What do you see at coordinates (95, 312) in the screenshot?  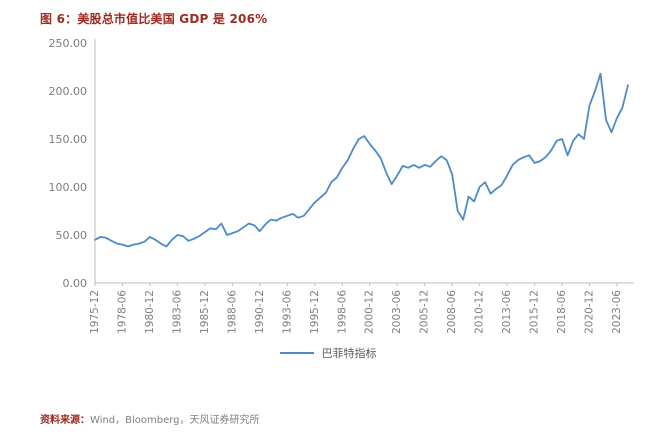 I see `svg-text: 1975-12` at bounding box center [95, 312].